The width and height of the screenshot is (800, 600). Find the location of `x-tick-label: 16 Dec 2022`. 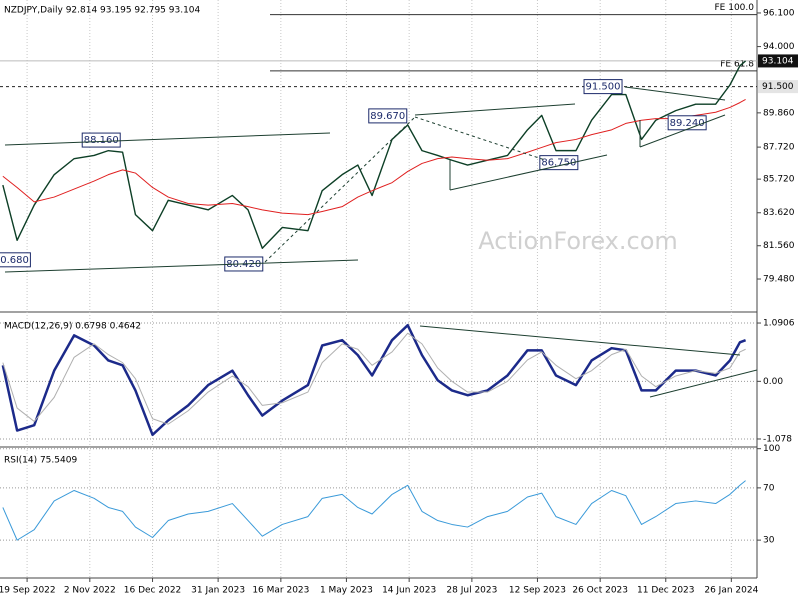

x-tick-label: 16 Dec 2022 is located at coordinates (153, 591).